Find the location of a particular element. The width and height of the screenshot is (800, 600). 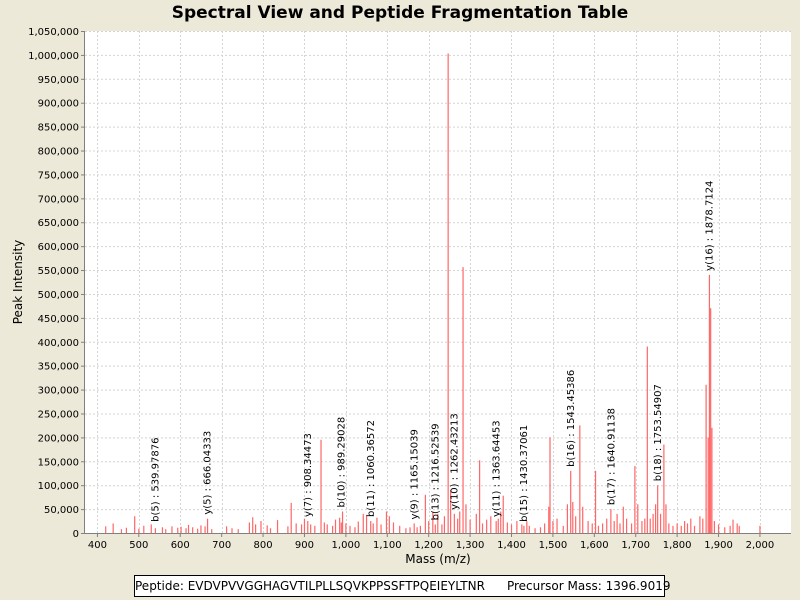

y-tick-label: 1,000,000 is located at coordinates (53, 56).